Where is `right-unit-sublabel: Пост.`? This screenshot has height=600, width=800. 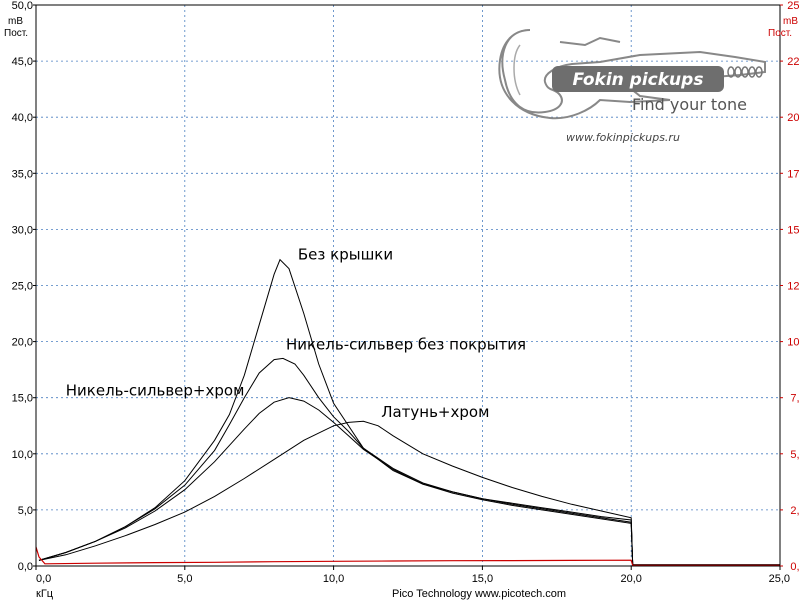 right-unit-sublabel: Пост. is located at coordinates (780, 33).